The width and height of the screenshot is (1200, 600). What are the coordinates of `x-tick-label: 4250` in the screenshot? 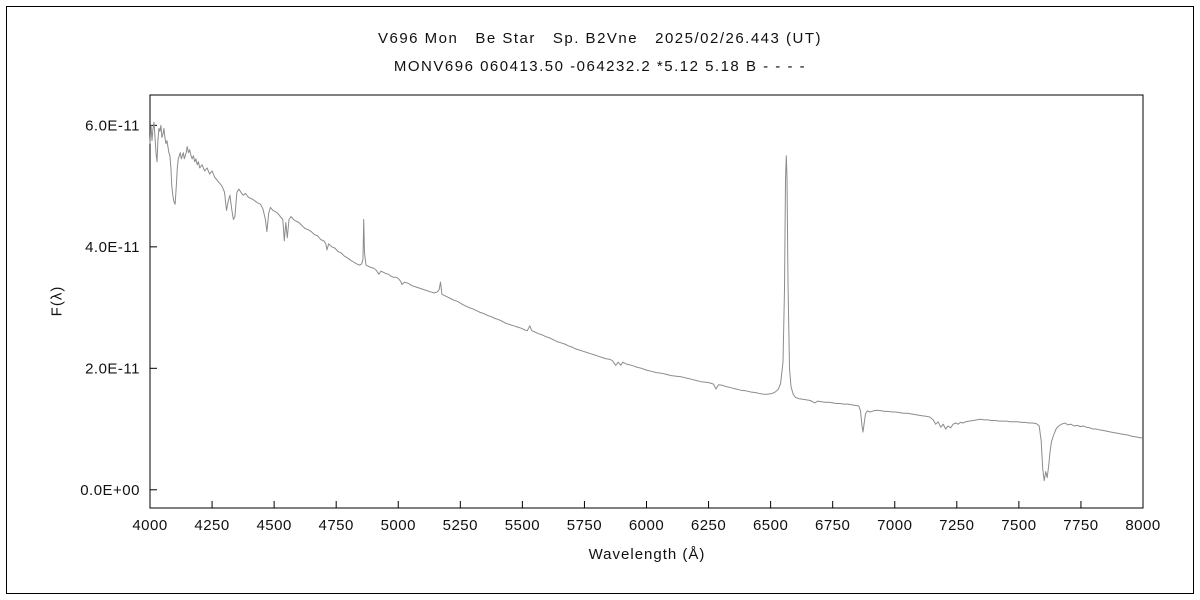 It's located at (211, 525).